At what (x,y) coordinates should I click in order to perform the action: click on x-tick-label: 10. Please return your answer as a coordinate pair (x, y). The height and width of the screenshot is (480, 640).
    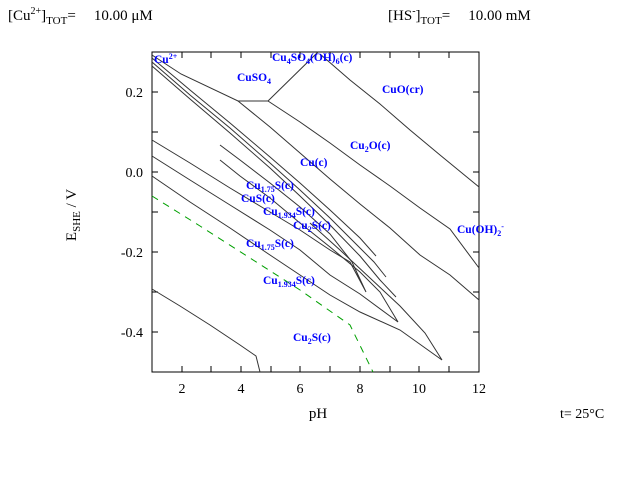
    Looking at the image, I should click on (419, 389).